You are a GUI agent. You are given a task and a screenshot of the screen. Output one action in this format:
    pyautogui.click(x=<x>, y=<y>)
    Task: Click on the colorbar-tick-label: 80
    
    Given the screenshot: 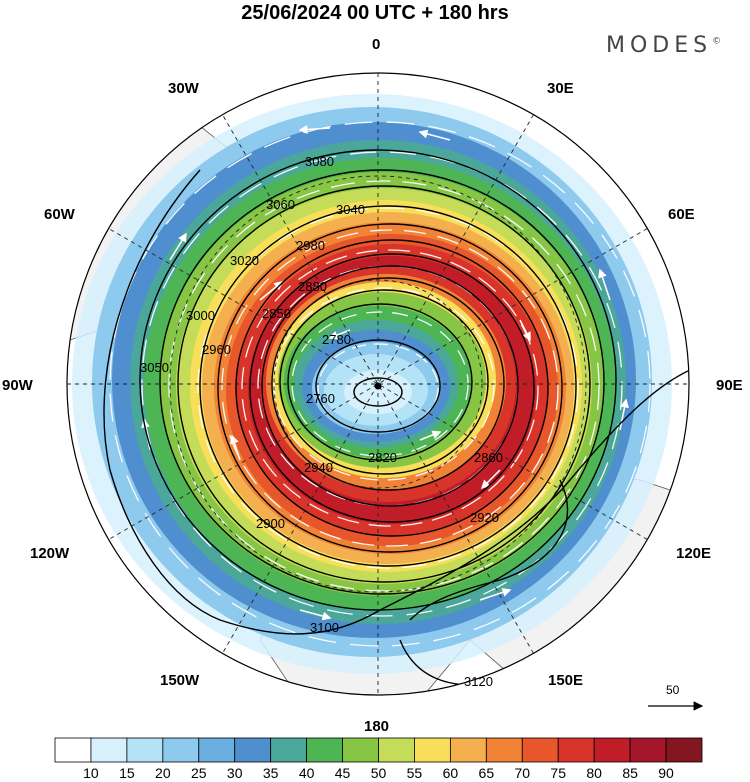 What is the action you would take?
    pyautogui.click(x=594, y=773)
    